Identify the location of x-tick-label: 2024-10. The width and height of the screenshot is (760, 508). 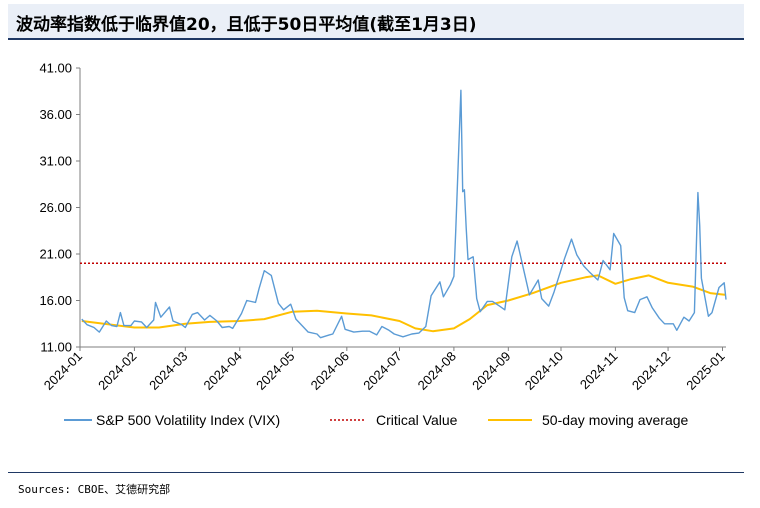
(544, 371).